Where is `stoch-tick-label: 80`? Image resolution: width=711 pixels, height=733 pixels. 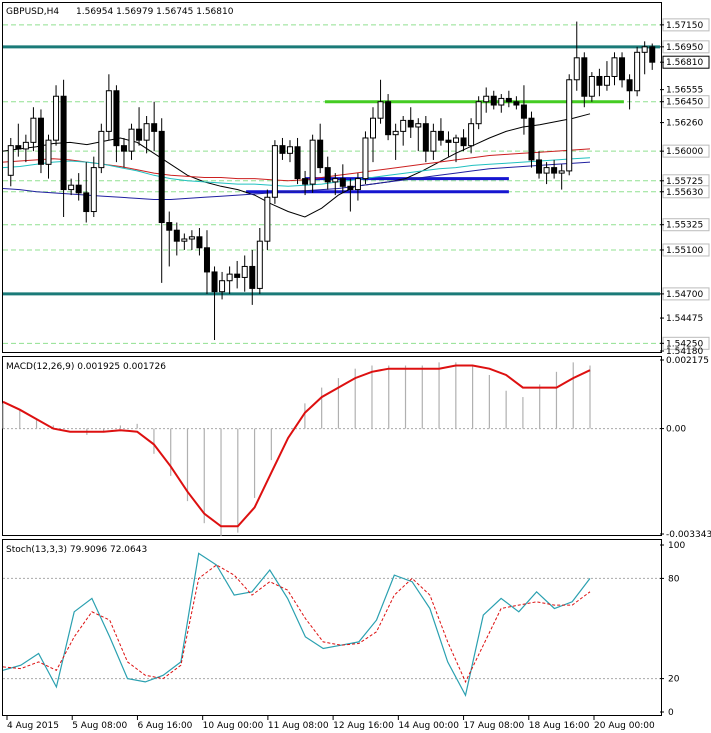
stoch-tick-label: 80 is located at coordinates (674, 579).